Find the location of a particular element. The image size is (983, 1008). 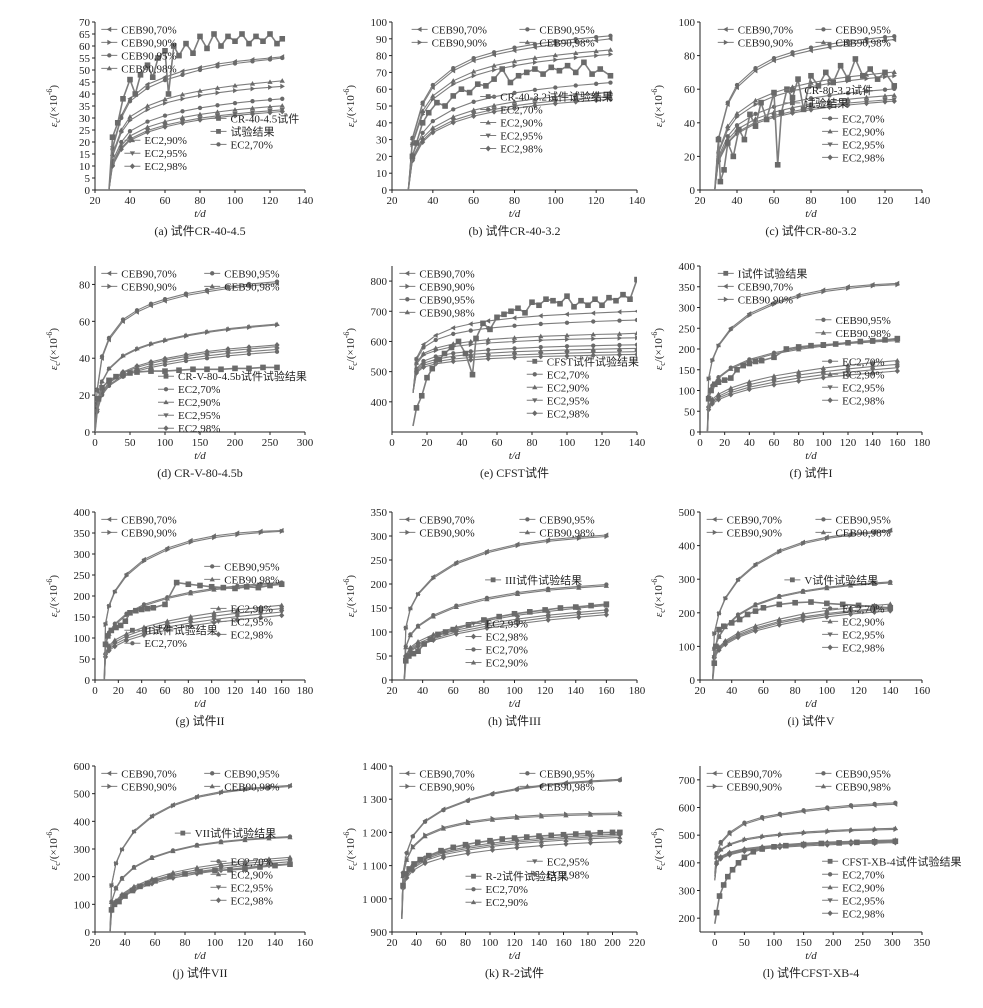

y-tick-label: 0 is located at coordinates (88, 681).